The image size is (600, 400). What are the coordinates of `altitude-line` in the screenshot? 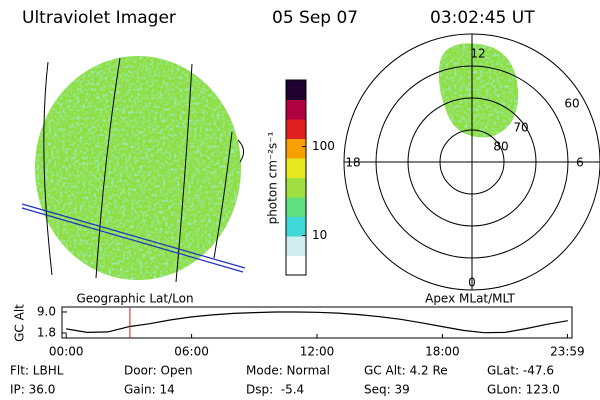 It's located at (317, 322).